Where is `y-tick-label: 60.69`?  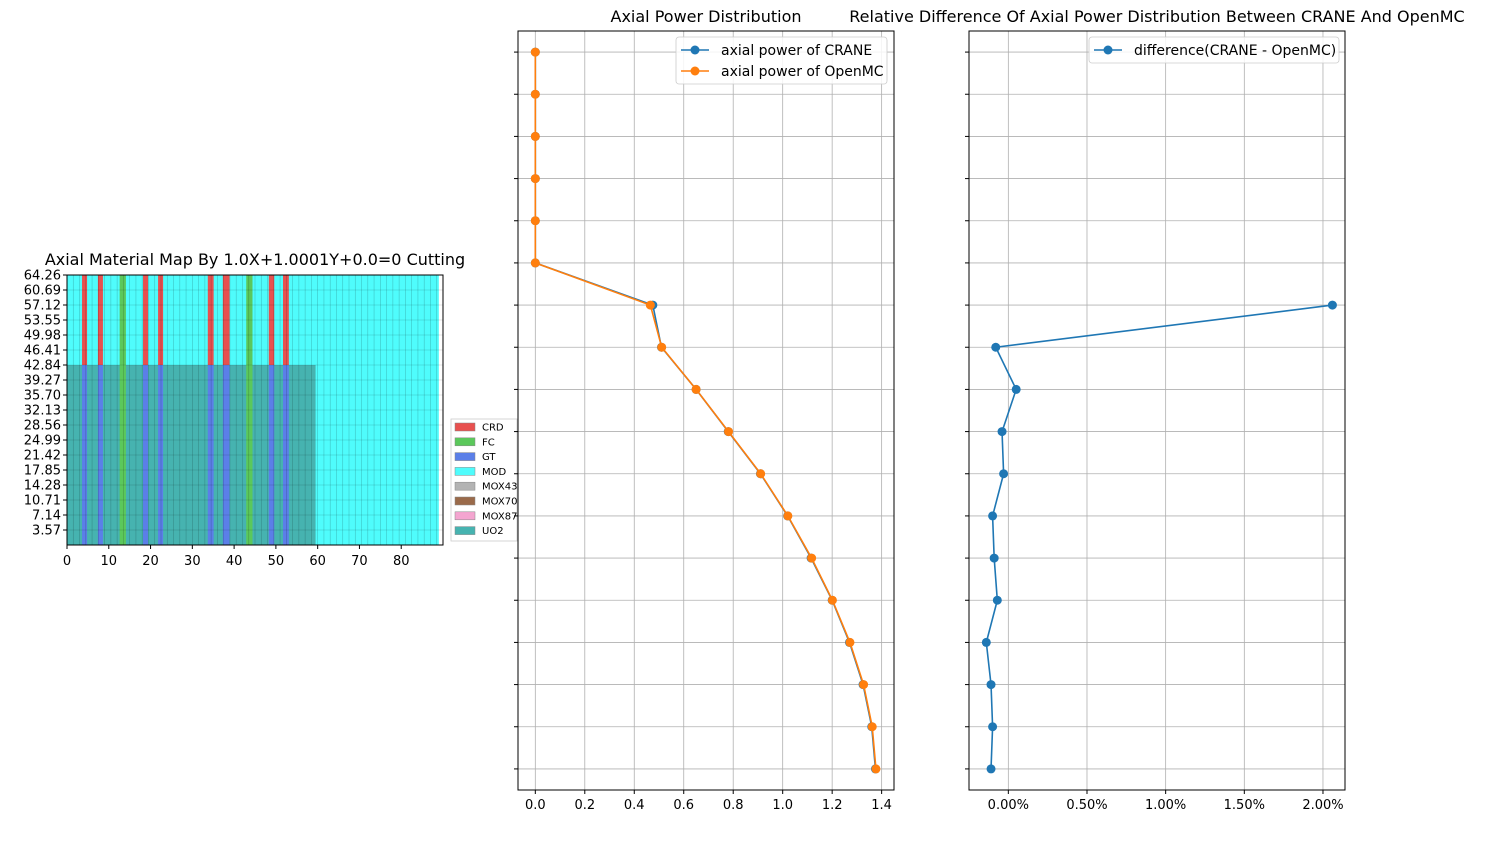 y-tick-label: 60.69 is located at coordinates (42, 291).